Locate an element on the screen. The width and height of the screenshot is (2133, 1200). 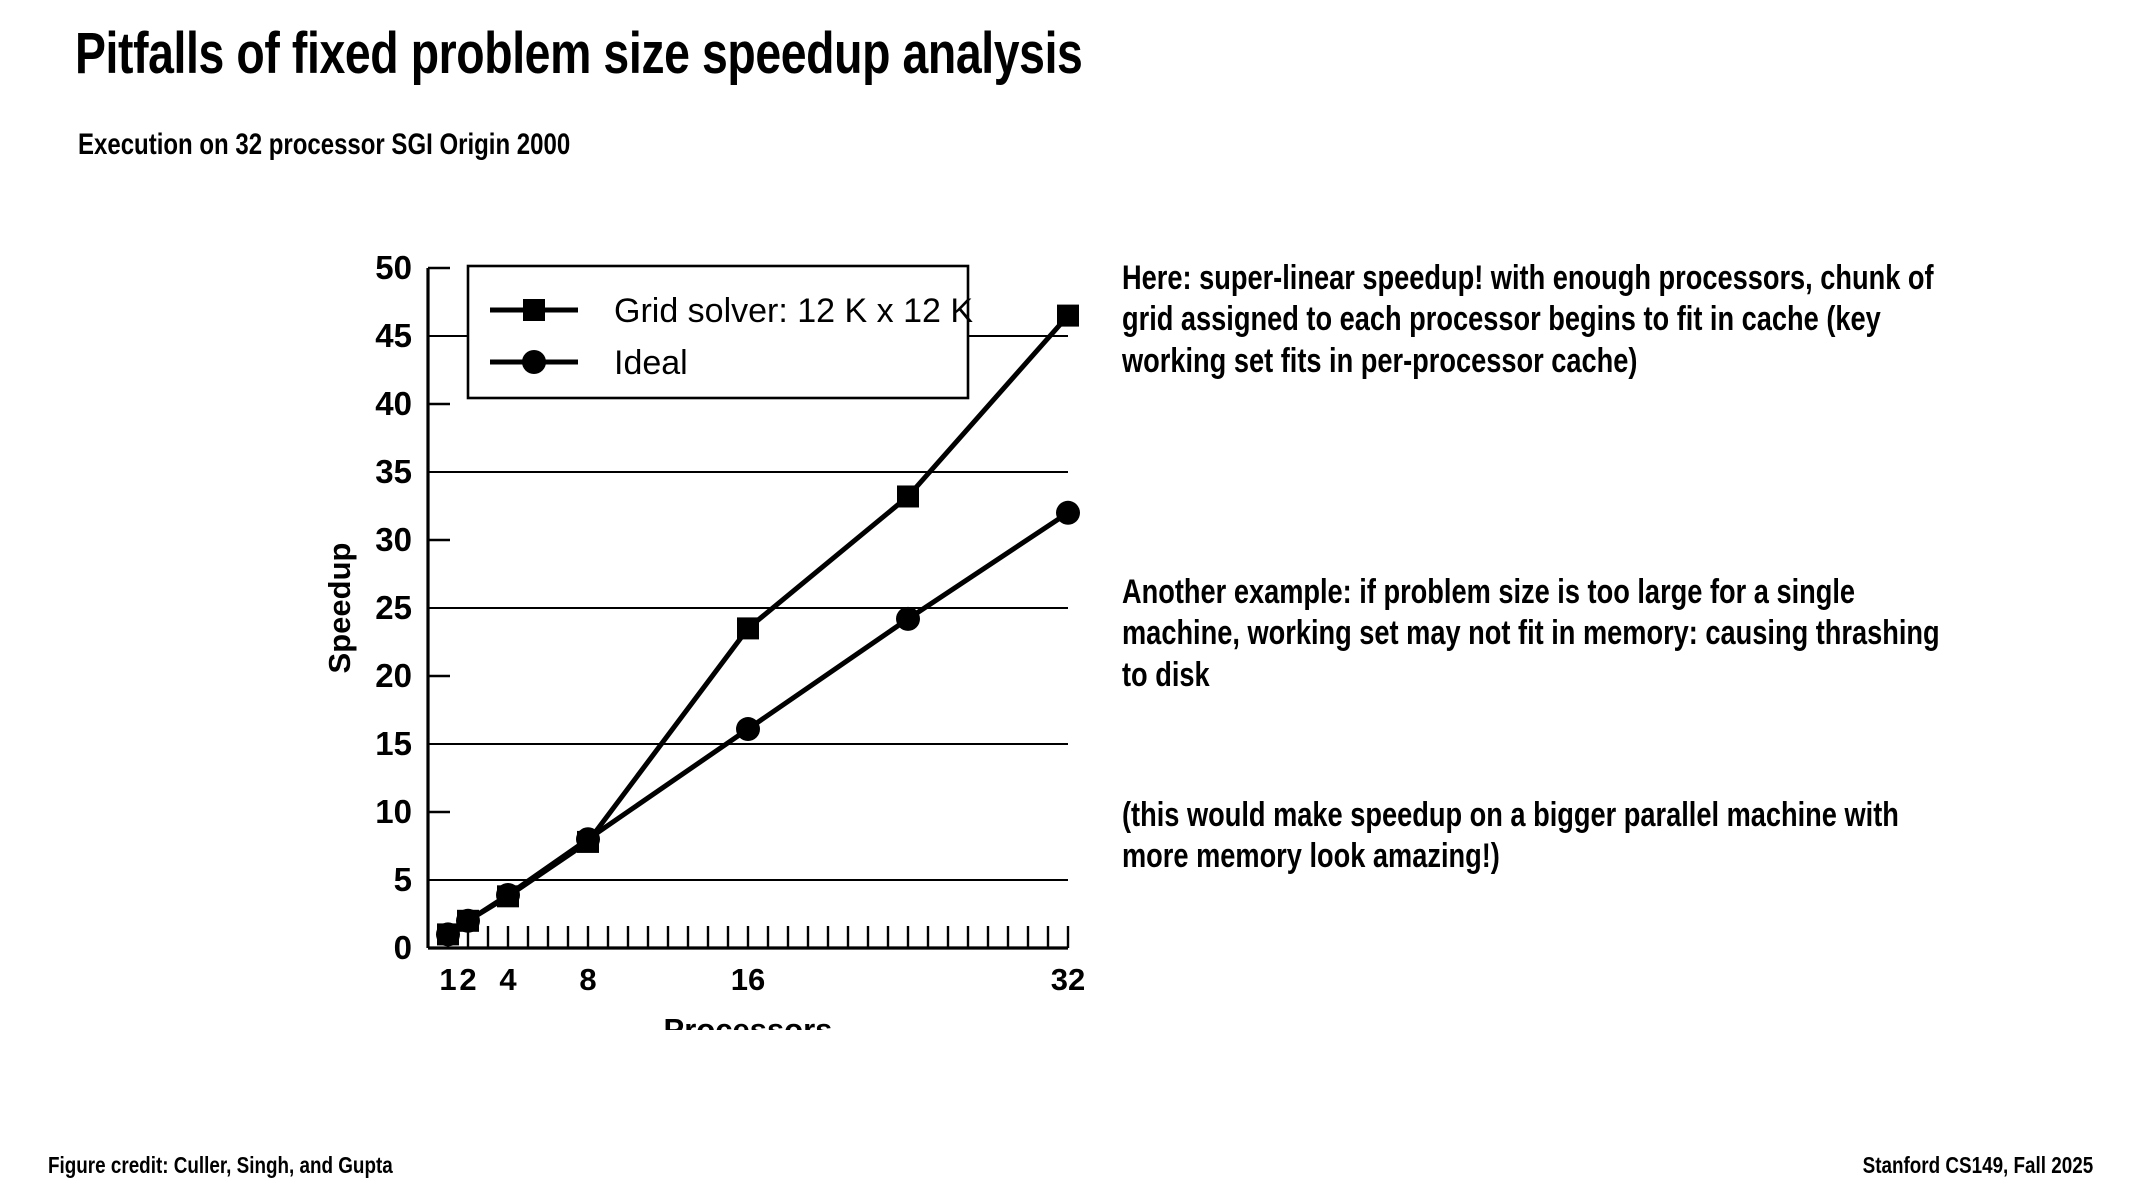
x-tick-label: 32 is located at coordinates (1068, 979).